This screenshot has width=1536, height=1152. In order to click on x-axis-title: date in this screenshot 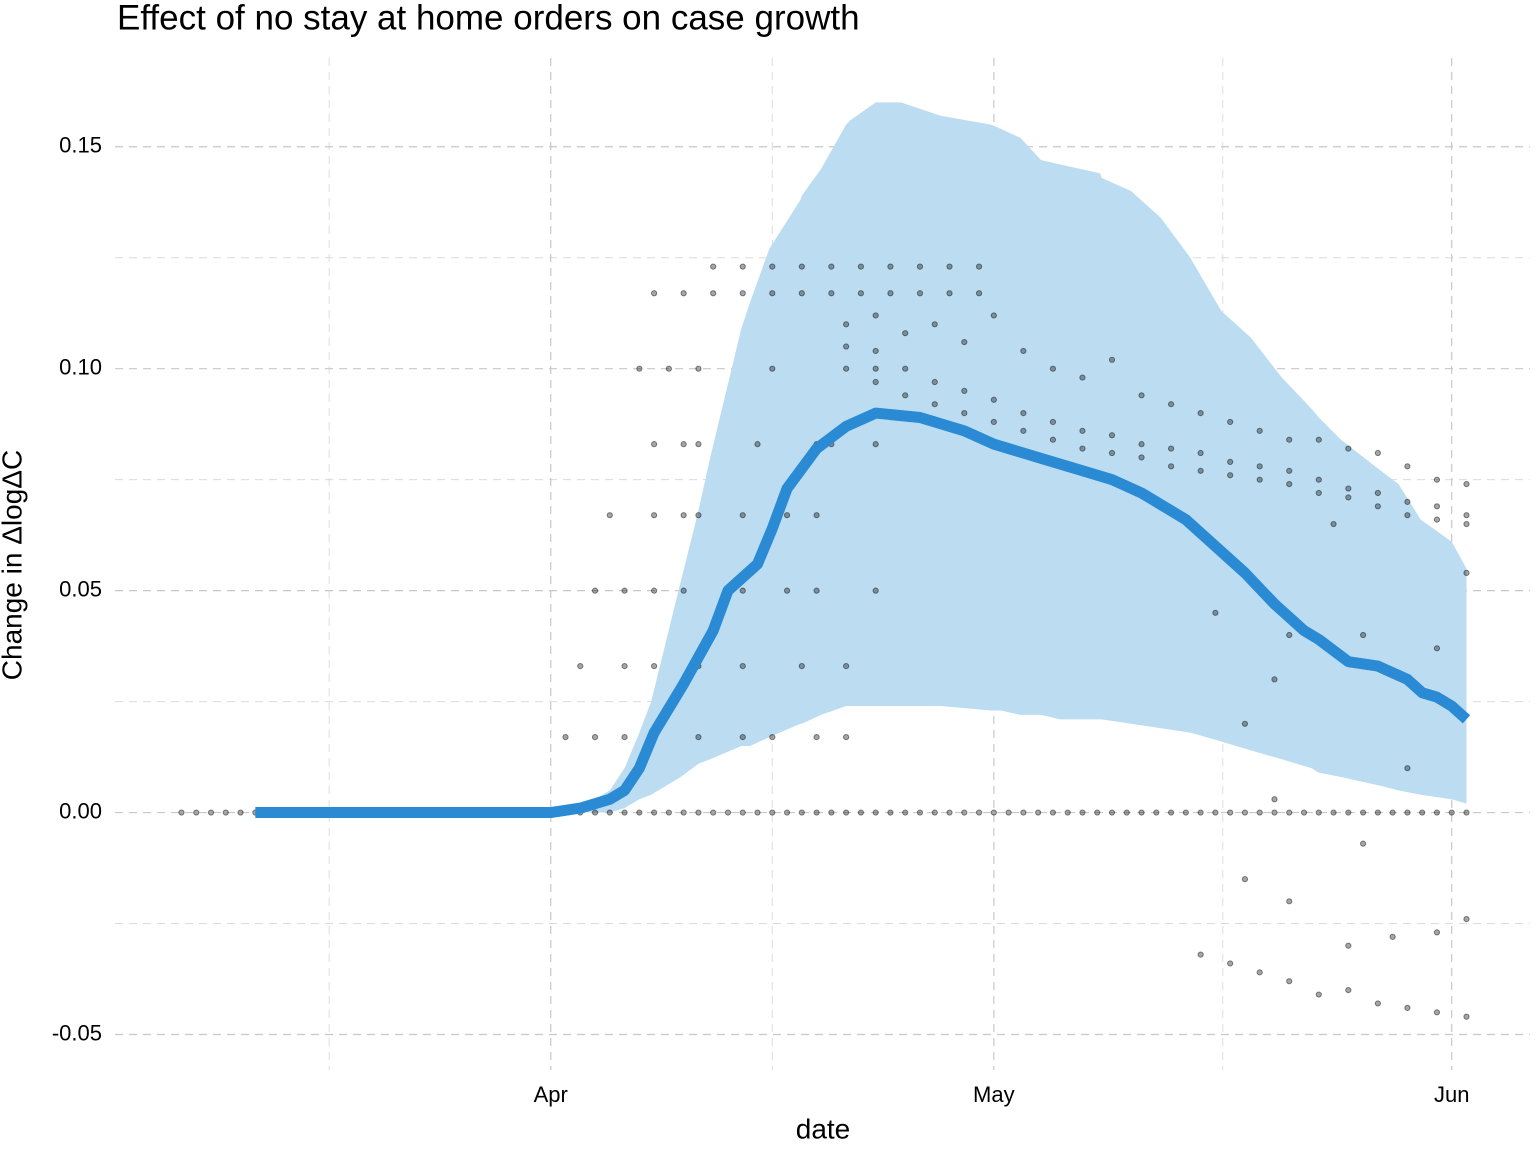, I will do `click(823, 1128)`.